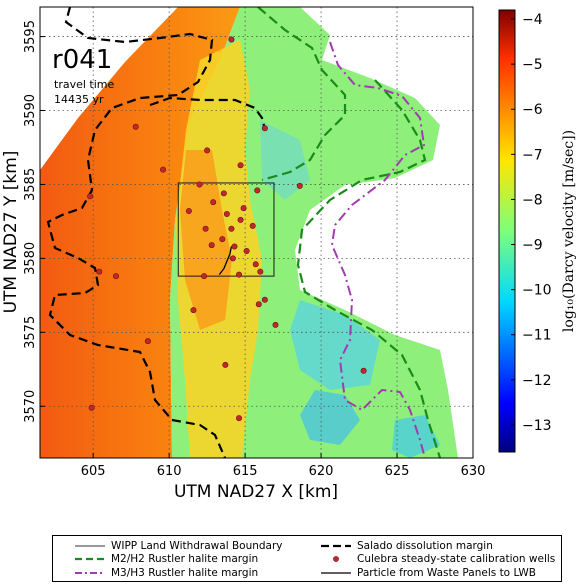 The width and height of the screenshot is (579, 586). What do you see at coordinates (336, 573) in the screenshot?
I see `legend-particle-line-icon` at bounding box center [336, 573].